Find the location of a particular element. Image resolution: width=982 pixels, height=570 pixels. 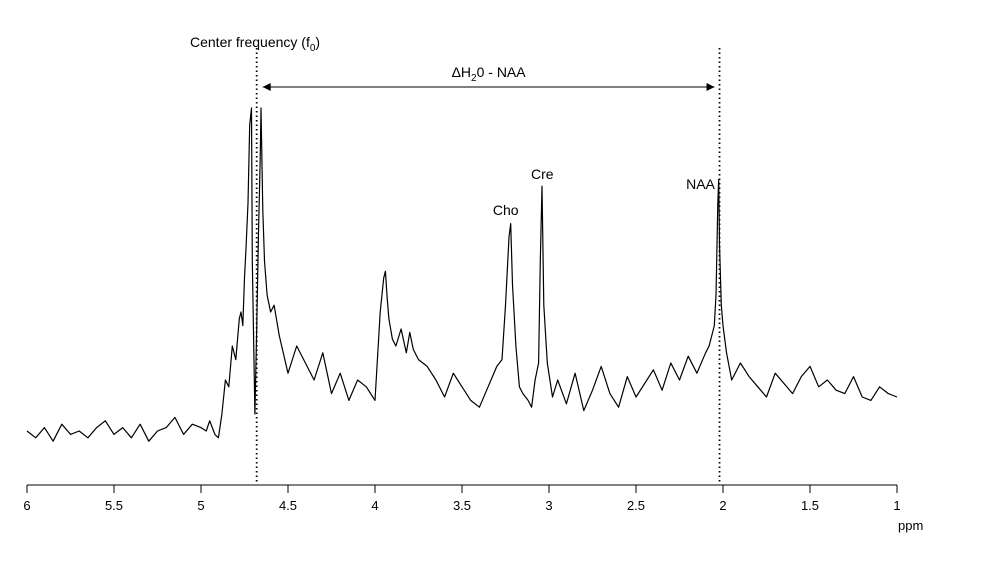

x-tick-label: 6 is located at coordinates (26, 505).